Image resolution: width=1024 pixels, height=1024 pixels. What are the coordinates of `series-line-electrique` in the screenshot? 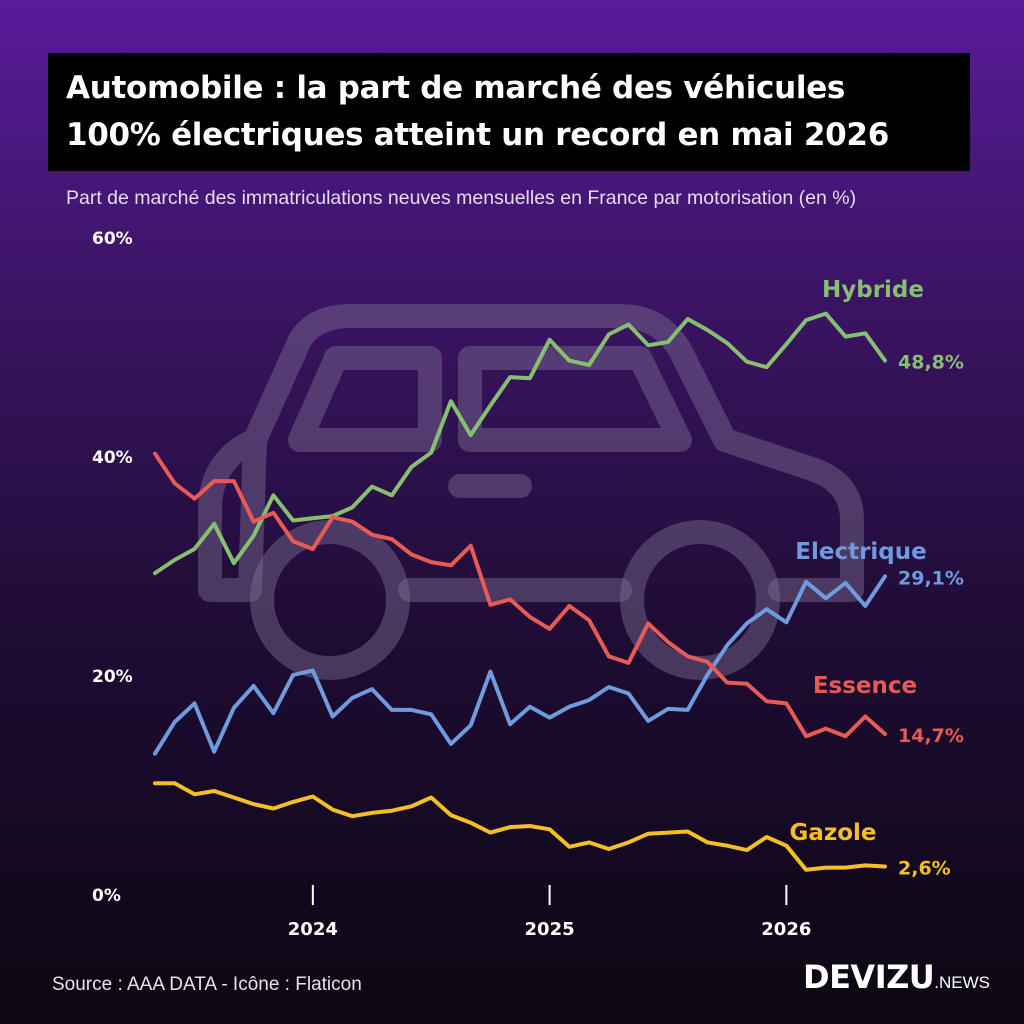 It's located at (520, 665).